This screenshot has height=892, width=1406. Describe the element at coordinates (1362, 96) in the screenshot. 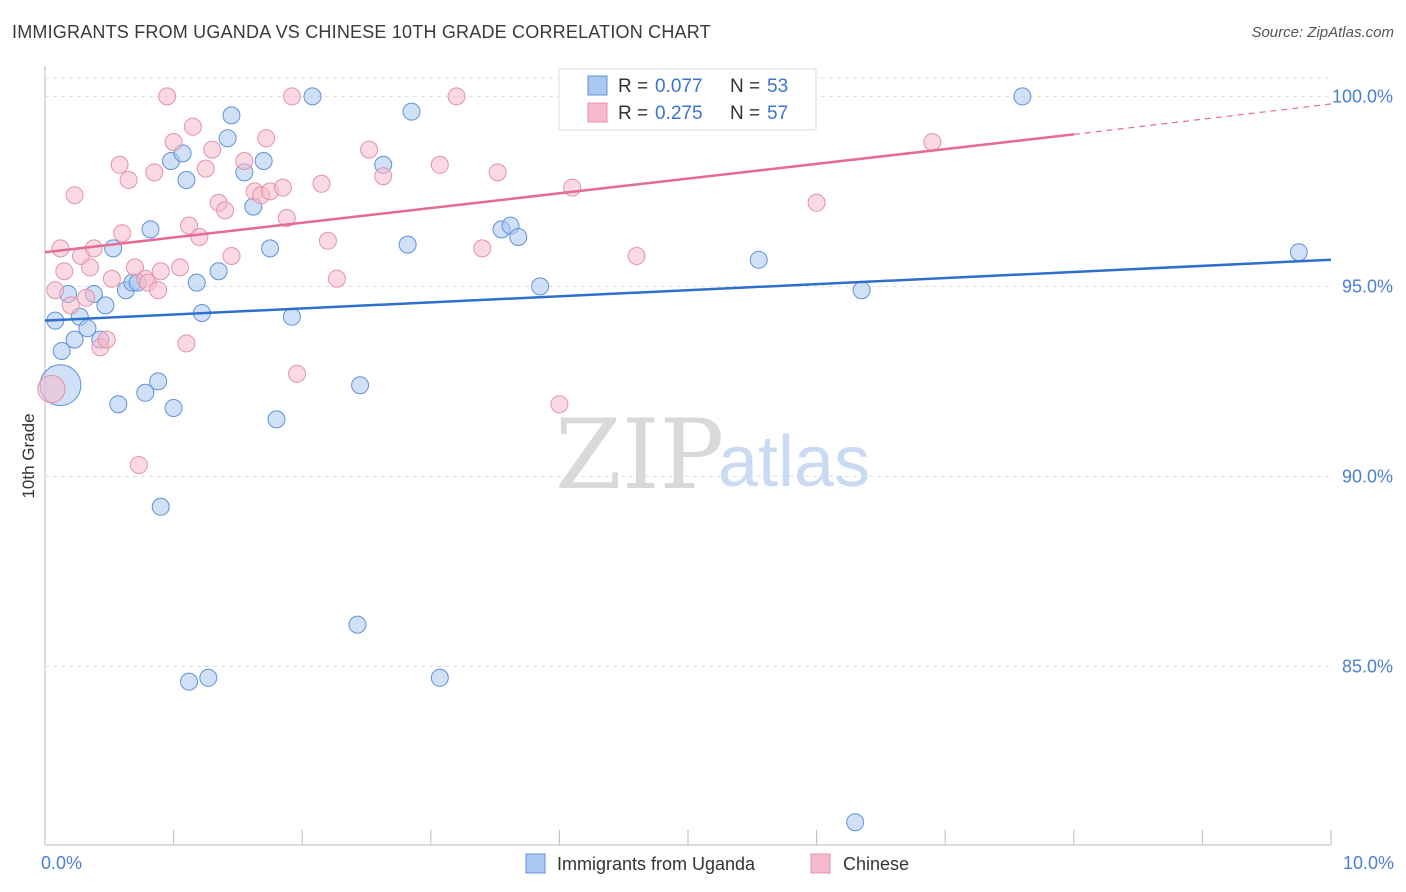

I see `y-tick-label: 100.0%` at that location.